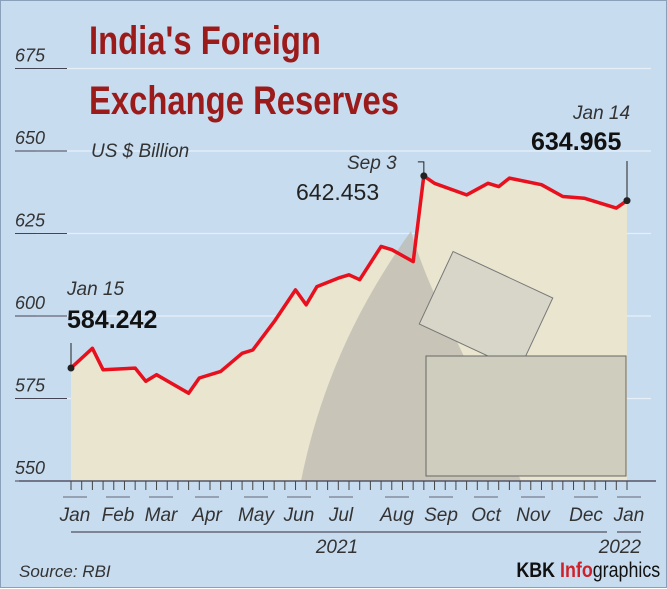 The image size is (667, 589). Describe the element at coordinates (244, 101) in the screenshot. I see `title-line-2: Exchange Reserves` at that location.